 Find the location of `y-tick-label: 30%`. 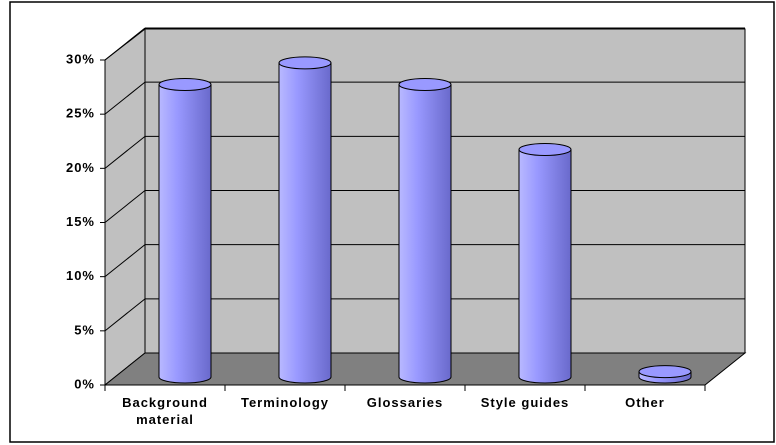

y-tick-label: 30% is located at coordinates (80, 58).